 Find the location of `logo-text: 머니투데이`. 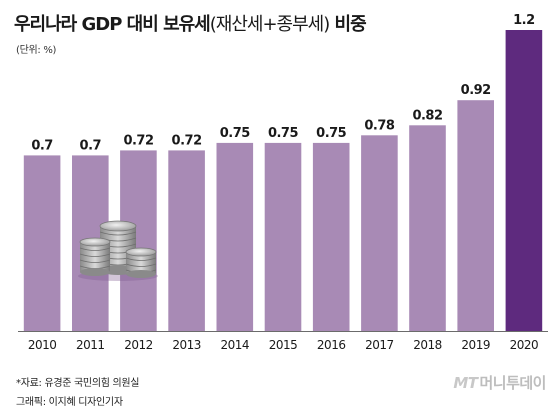

logo-text: 머니투데이 is located at coordinates (512, 383).